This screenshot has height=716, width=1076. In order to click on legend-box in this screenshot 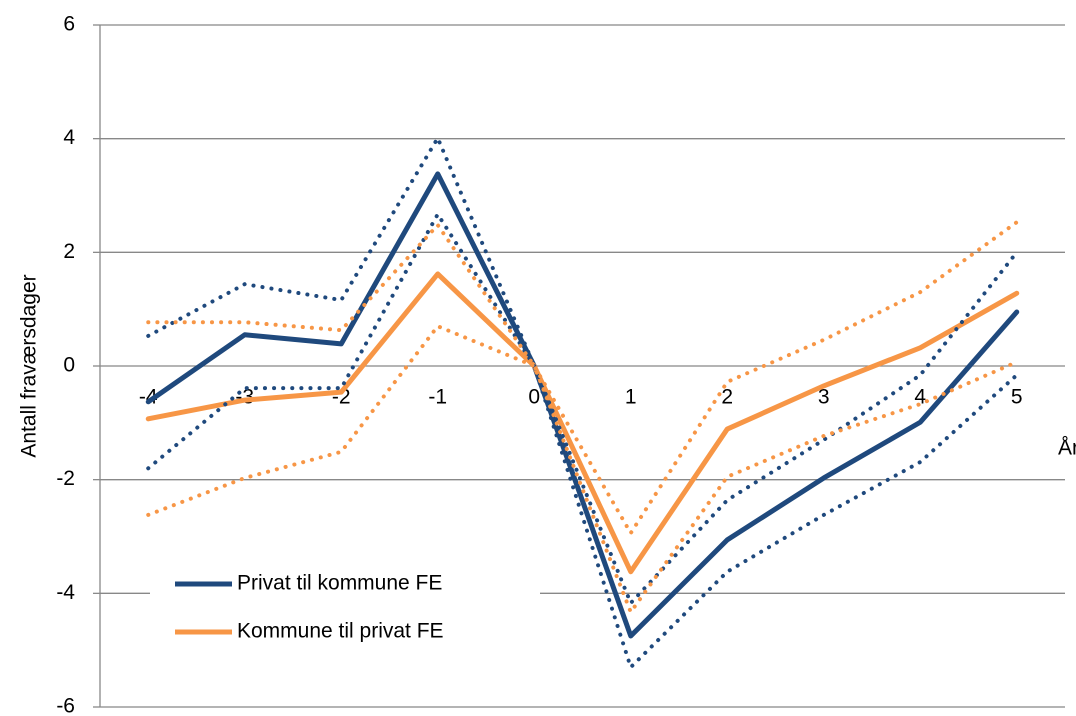, I will do `click(345, 611)`.